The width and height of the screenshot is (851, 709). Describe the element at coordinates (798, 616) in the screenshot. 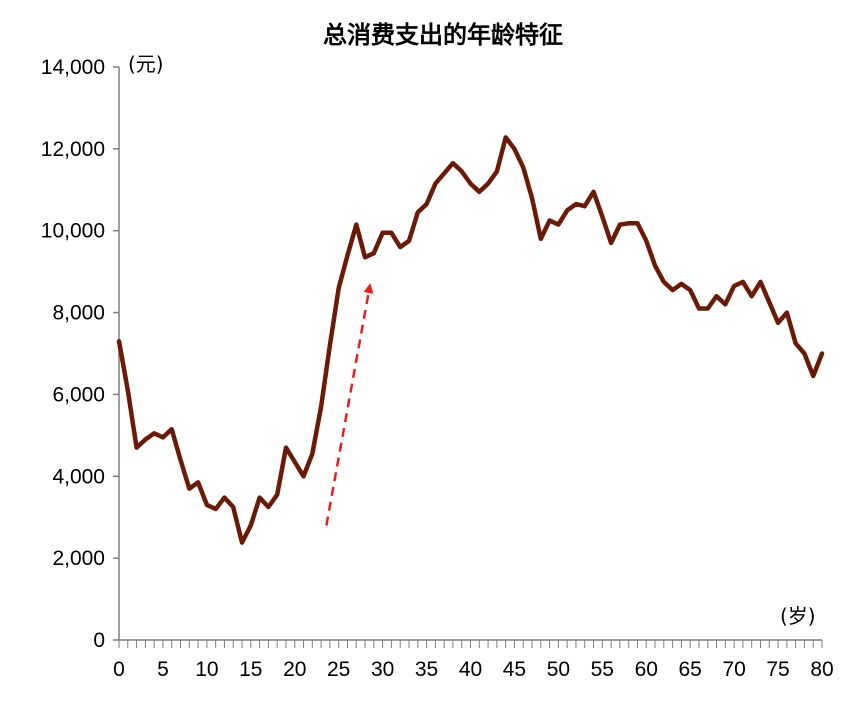

I see `x-axis-unit-label: (岁)` at that location.